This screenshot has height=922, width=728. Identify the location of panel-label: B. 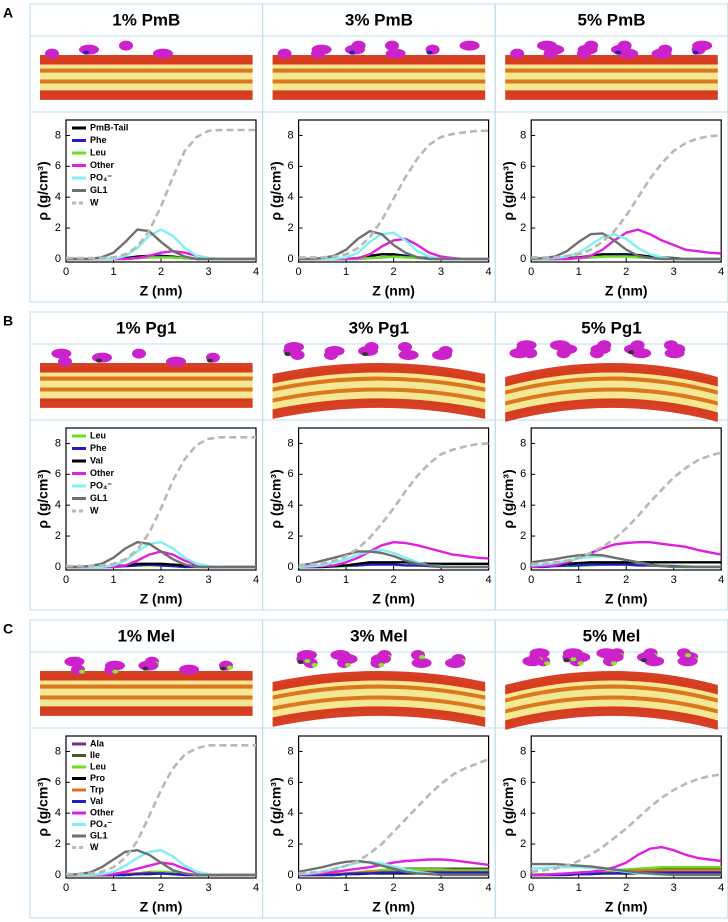
(8, 321).